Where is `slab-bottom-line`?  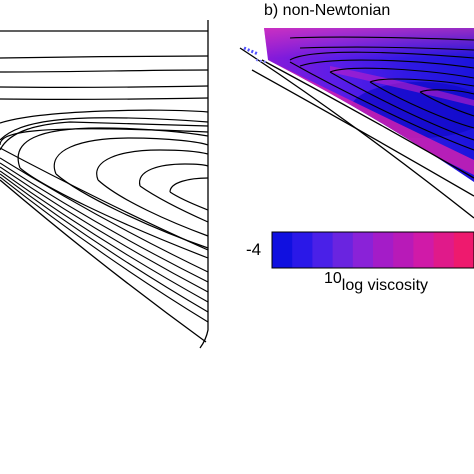
slab-bottom-line is located at coordinates (362, 133).